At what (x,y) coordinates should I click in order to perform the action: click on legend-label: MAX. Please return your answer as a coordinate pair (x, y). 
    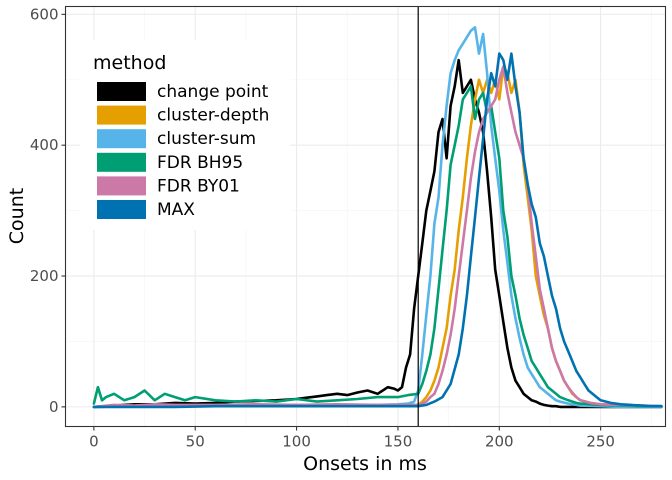
    Looking at the image, I should click on (176, 210).